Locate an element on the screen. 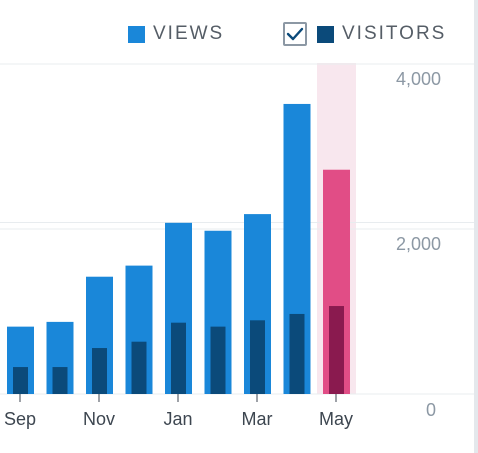  visitors-swatch is located at coordinates (325, 34).